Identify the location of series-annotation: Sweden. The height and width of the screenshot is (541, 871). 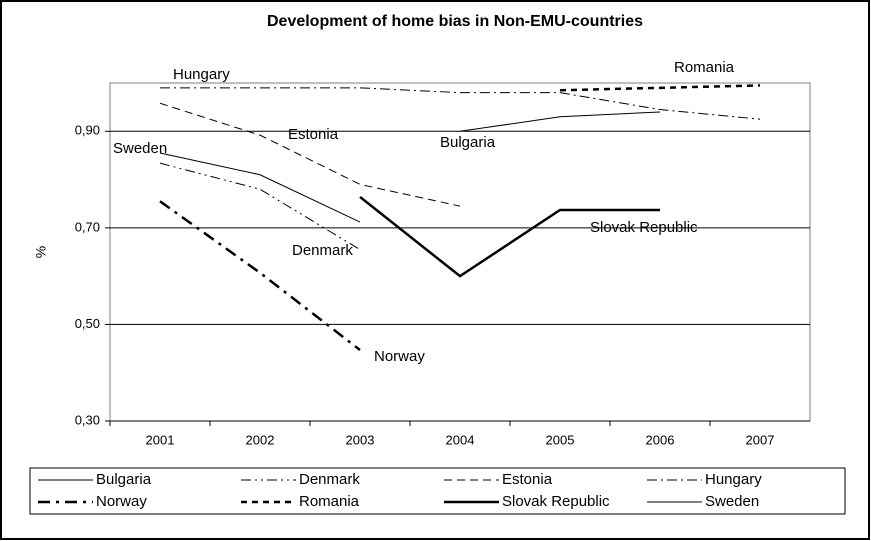
(140, 148).